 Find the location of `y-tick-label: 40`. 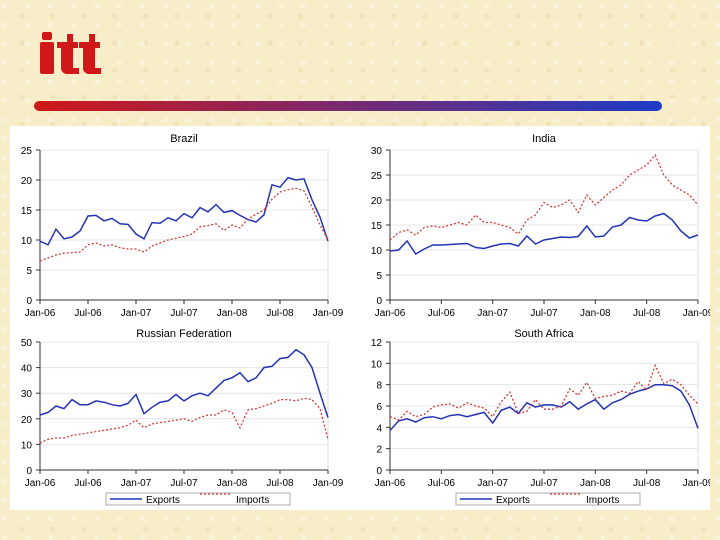

y-tick-label: 40 is located at coordinates (27, 369).